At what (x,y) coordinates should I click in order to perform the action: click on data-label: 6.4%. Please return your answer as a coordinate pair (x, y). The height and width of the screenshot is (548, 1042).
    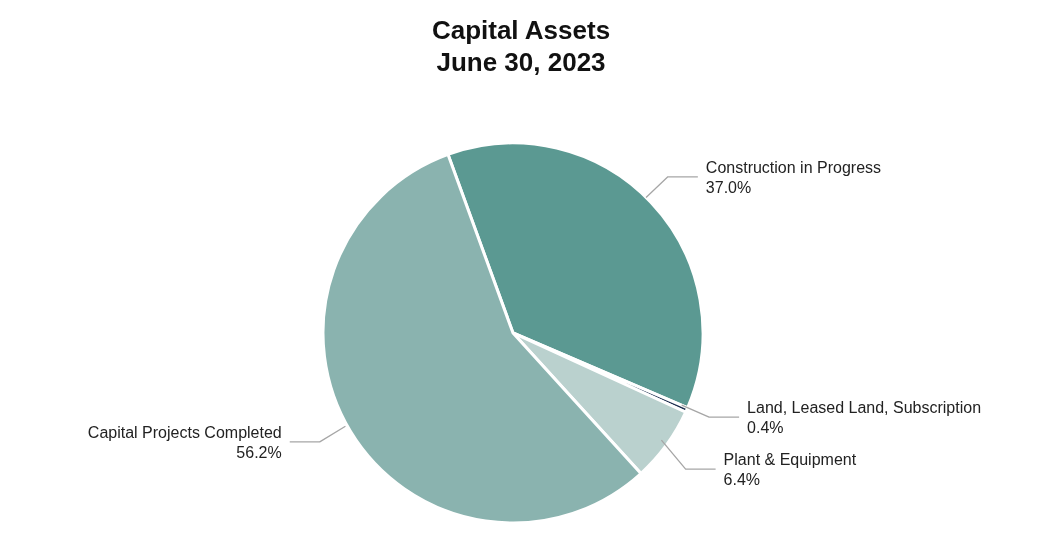
    Looking at the image, I should click on (742, 480).